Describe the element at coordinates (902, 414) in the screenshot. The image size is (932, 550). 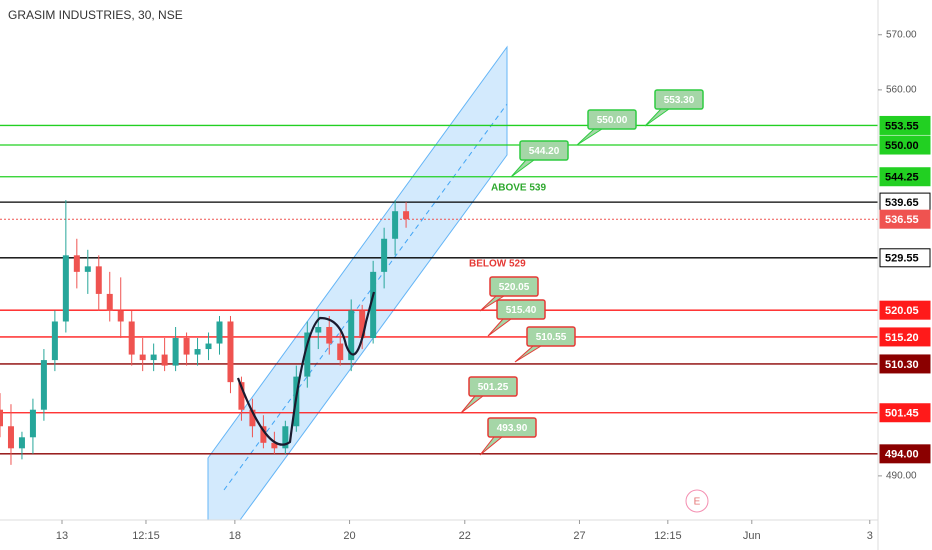
I see `price-label: 501.45` at that location.